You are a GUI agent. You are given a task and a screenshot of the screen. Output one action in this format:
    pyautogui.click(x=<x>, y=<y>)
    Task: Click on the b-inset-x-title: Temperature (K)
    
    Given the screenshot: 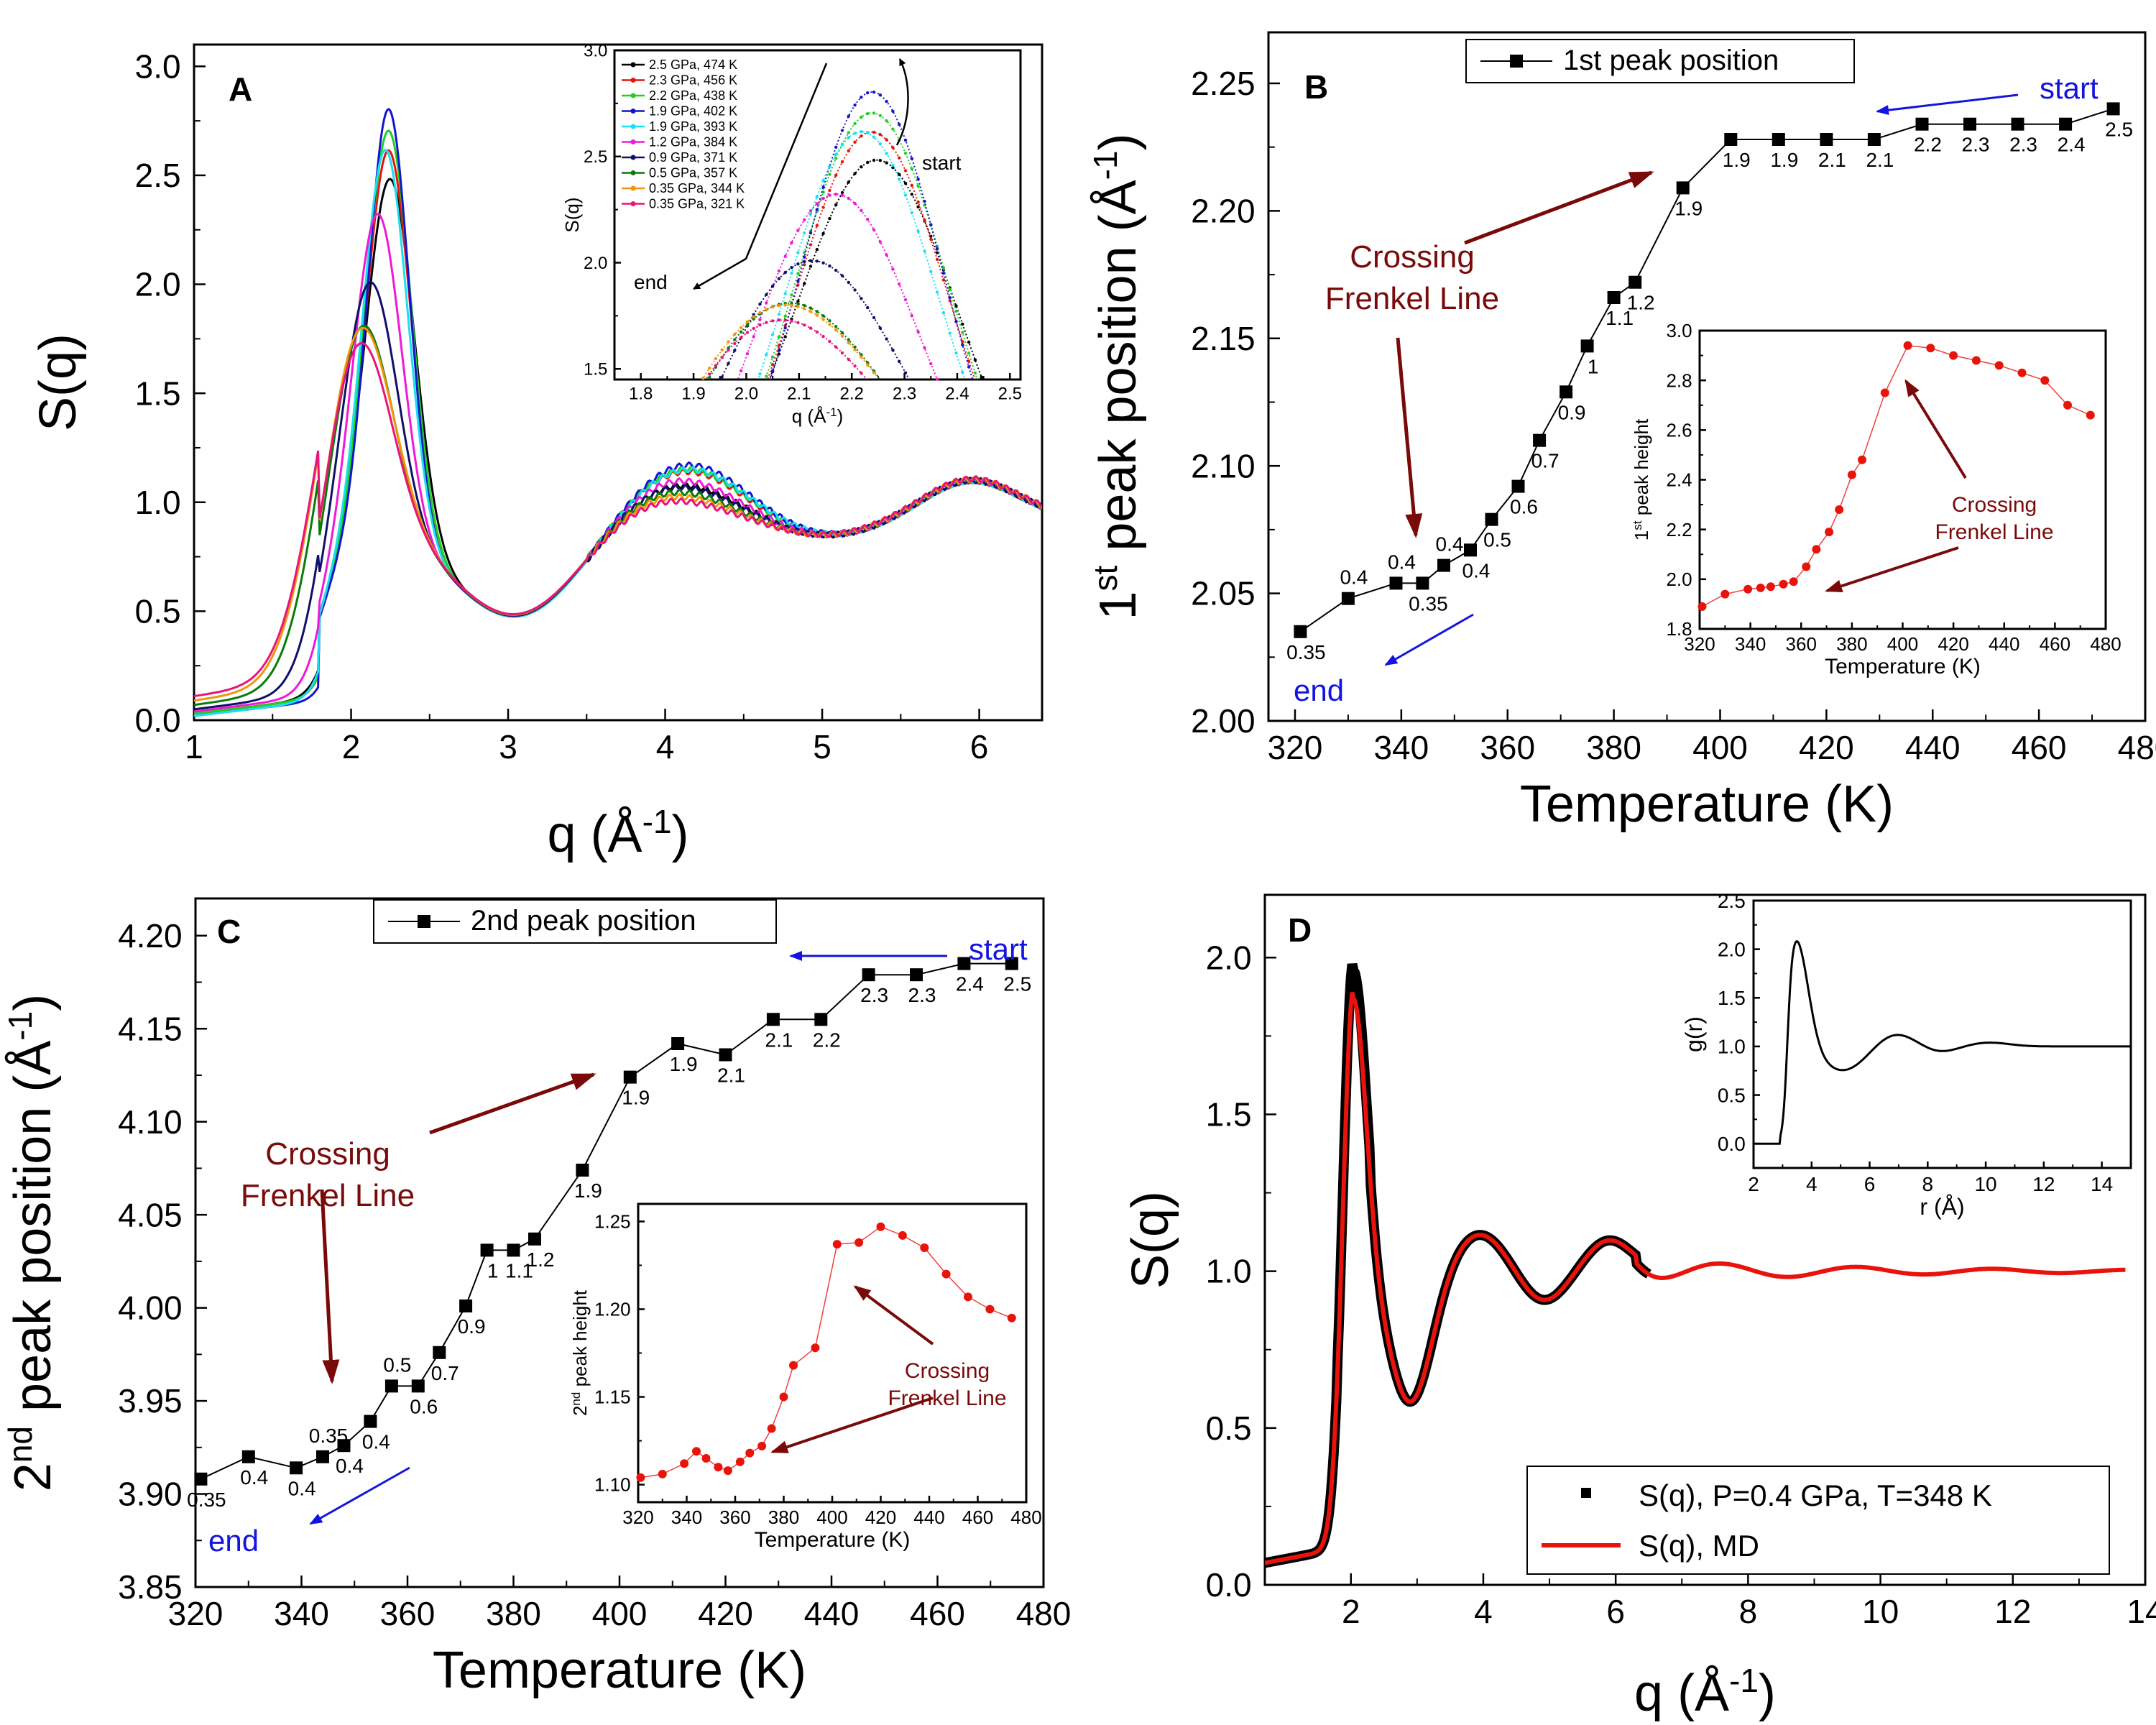 What is the action you would take?
    pyautogui.click(x=1903, y=666)
    